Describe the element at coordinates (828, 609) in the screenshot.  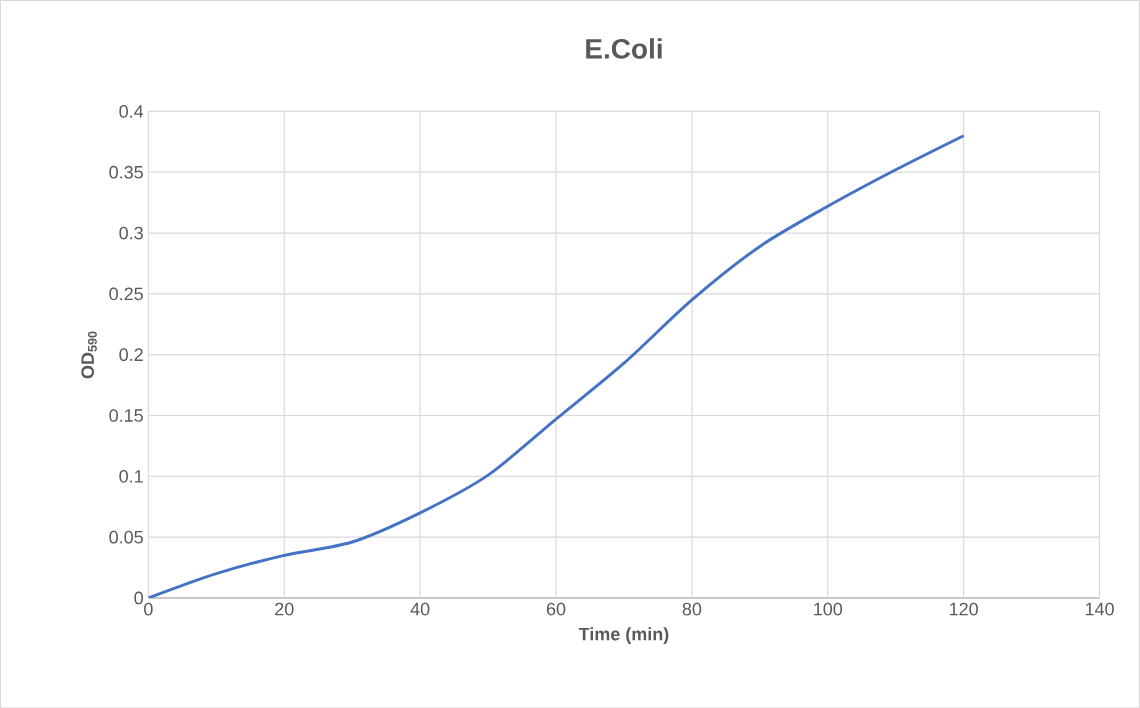
I see `x-tick-label: 100` at that location.